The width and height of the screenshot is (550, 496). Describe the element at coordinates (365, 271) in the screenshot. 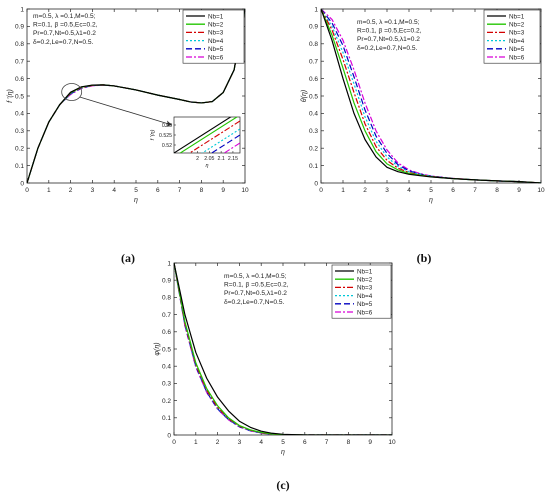

I see `legend-label: Nb=1` at that location.